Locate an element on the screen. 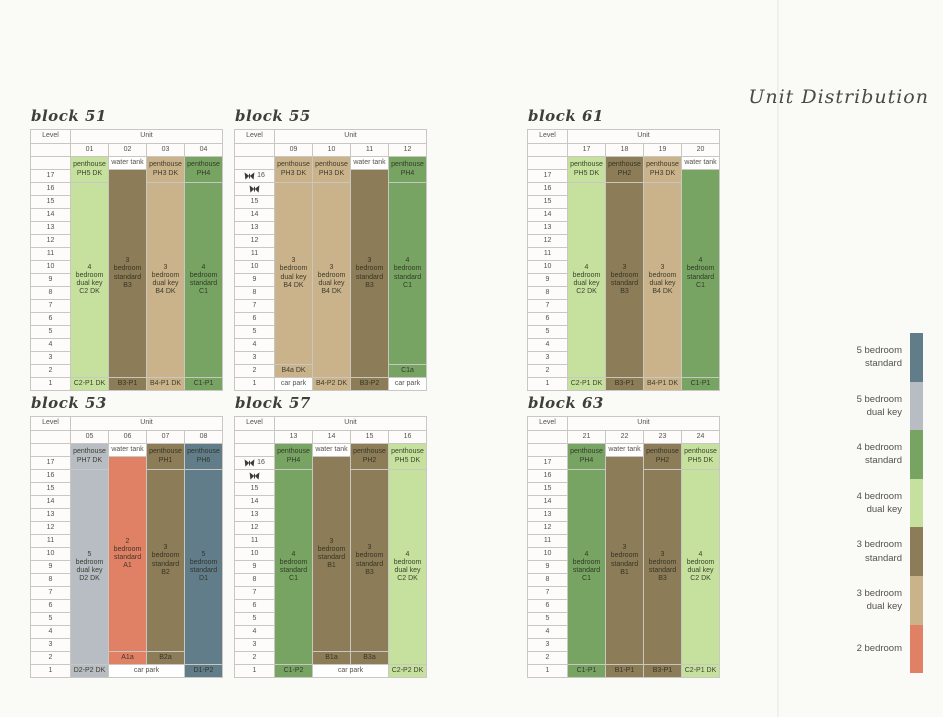 The width and height of the screenshot is (943, 717). unit-number-cell: 06 is located at coordinates (127, 437).